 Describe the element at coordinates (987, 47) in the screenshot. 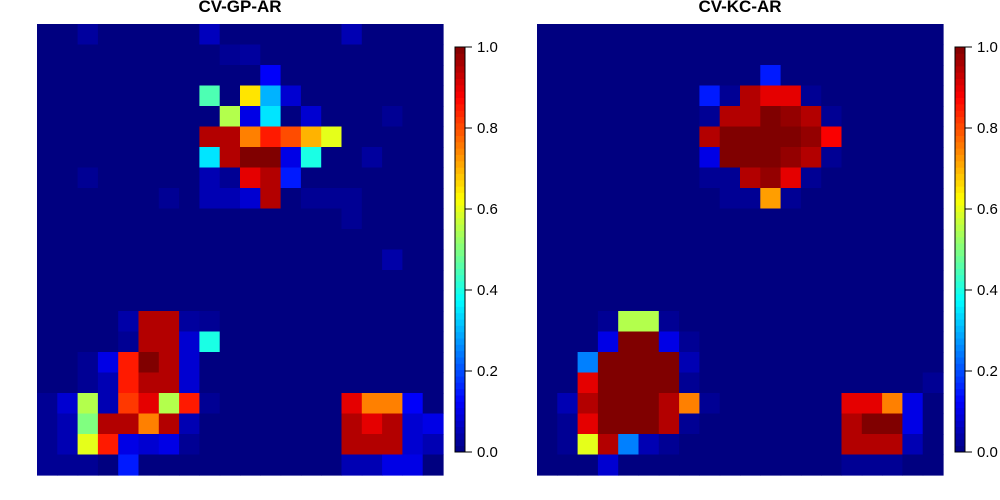

I see `colorbar-tick-label: 1.0` at that location.